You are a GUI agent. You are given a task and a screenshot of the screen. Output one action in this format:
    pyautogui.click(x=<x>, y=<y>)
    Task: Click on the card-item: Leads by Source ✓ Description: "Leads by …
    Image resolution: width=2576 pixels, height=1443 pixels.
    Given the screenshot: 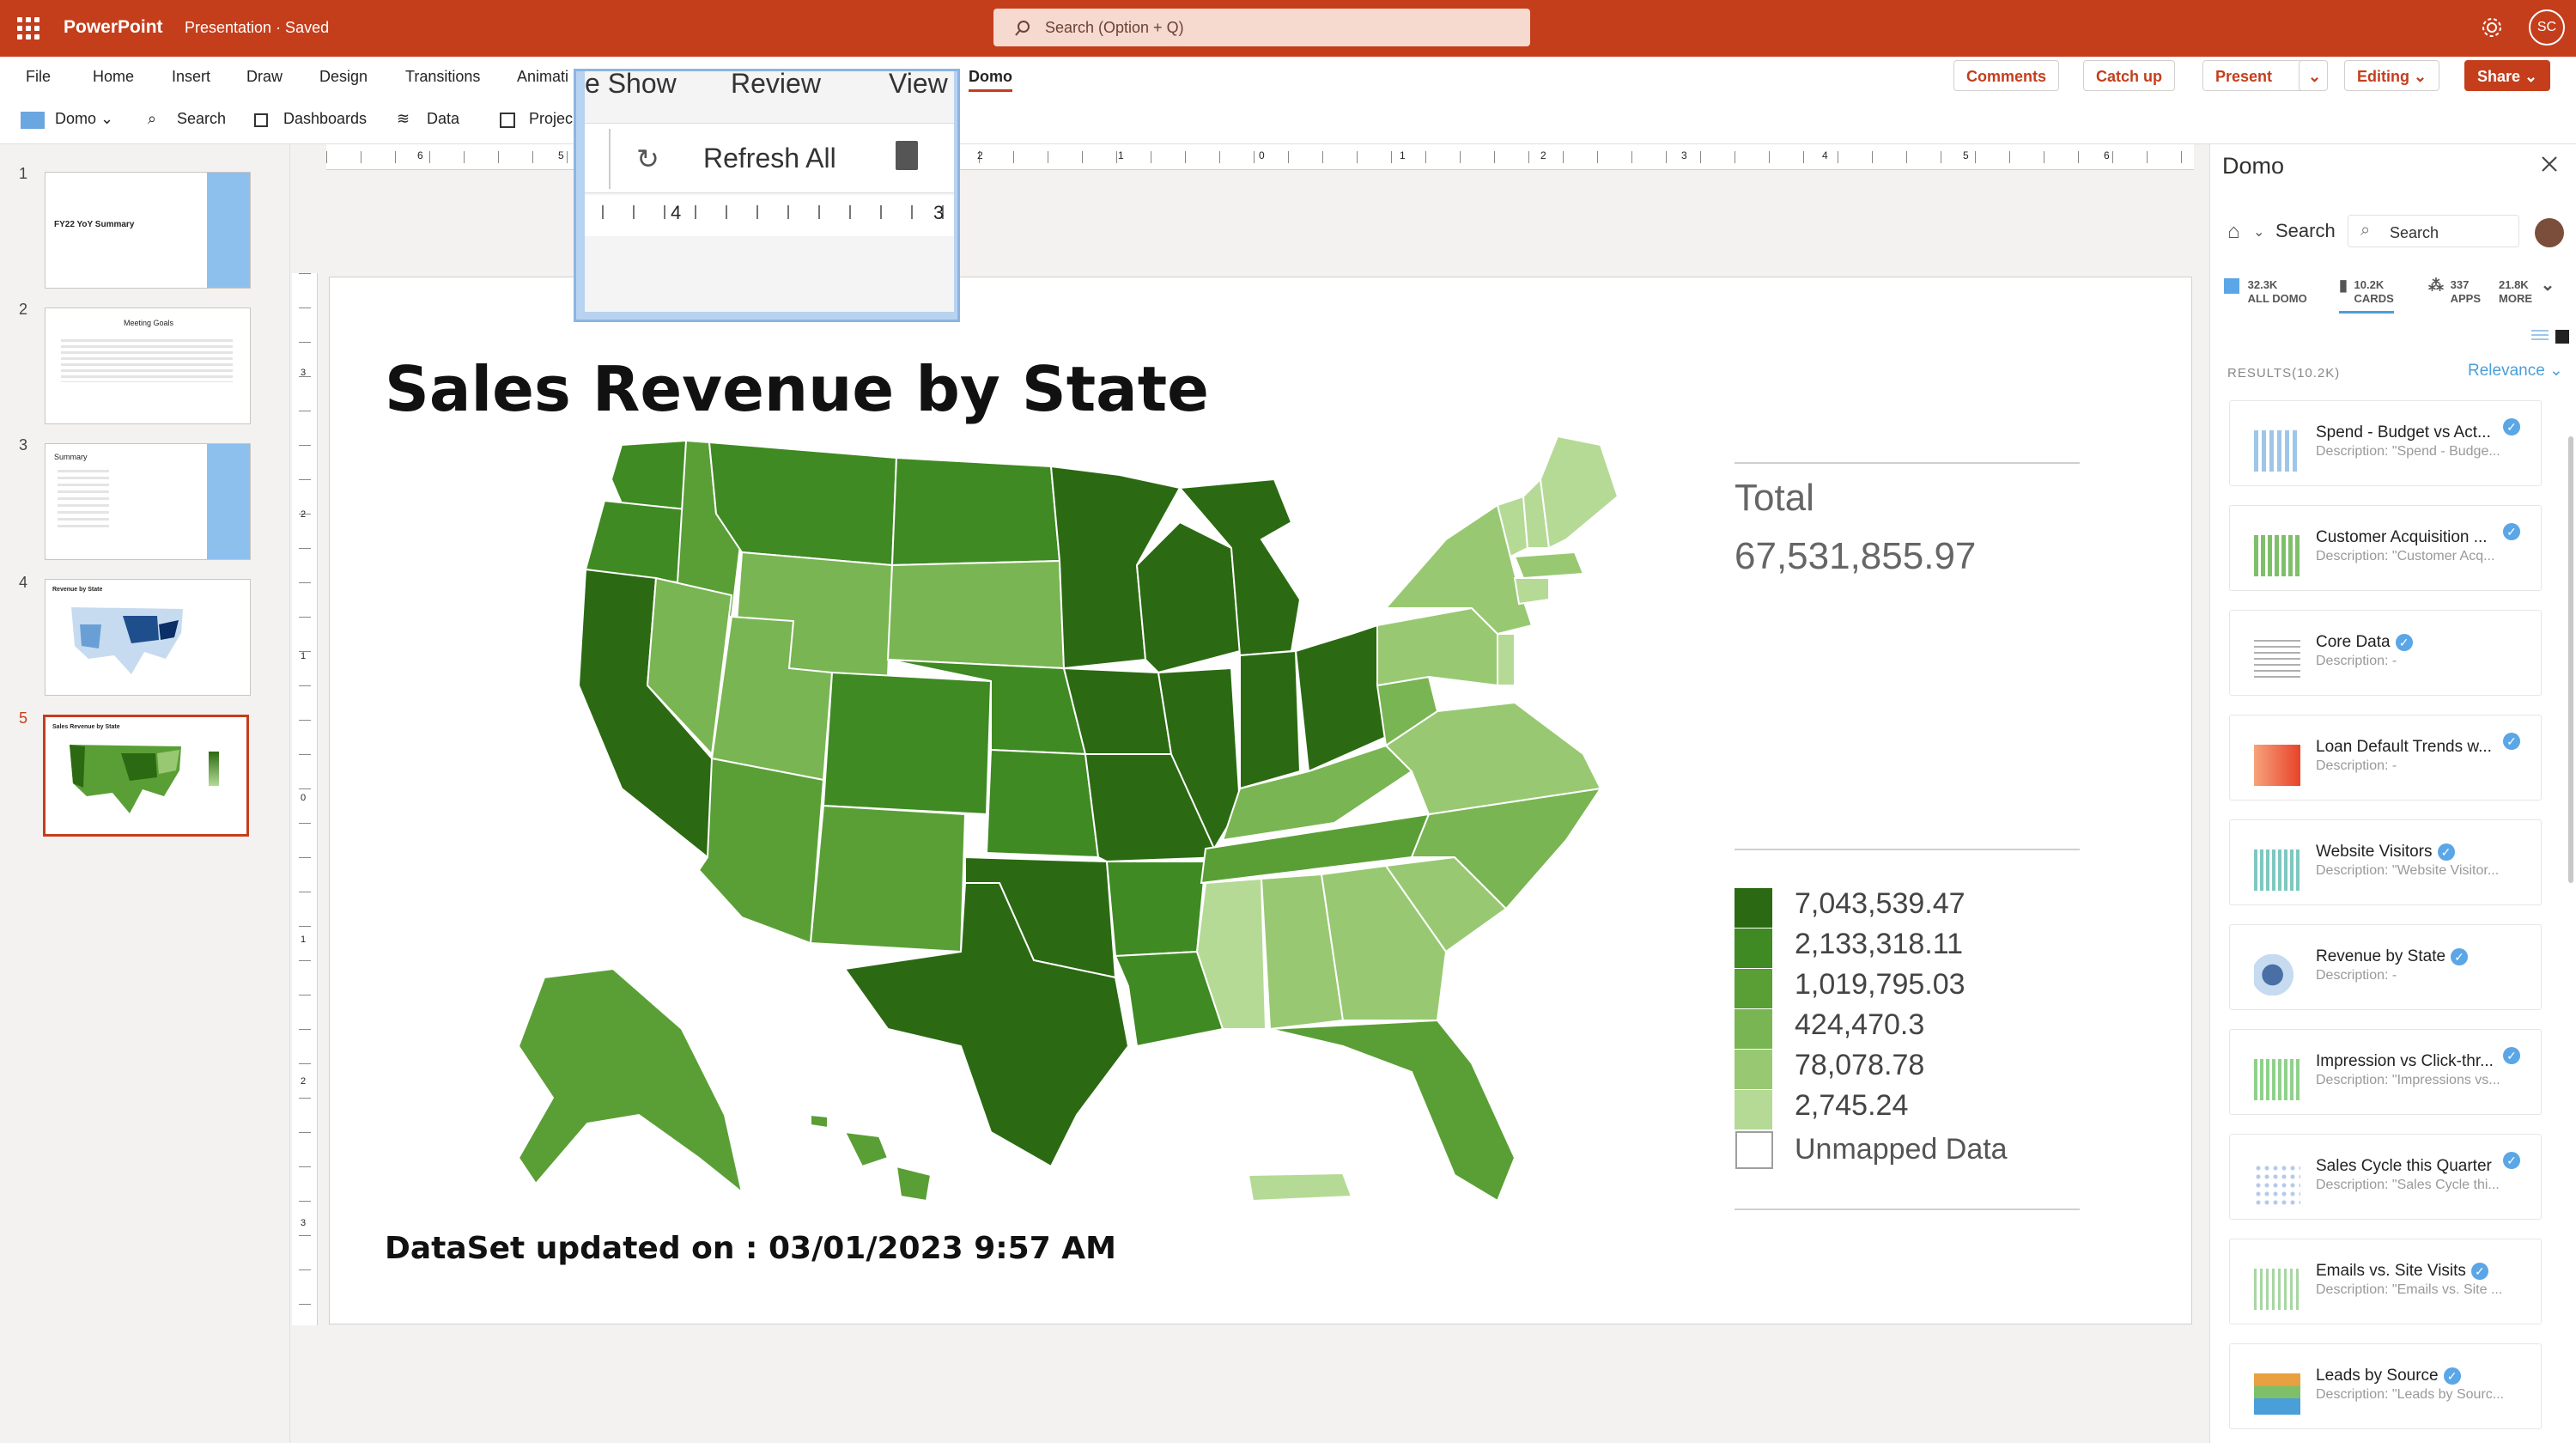 What is the action you would take?
    pyautogui.click(x=2385, y=1386)
    